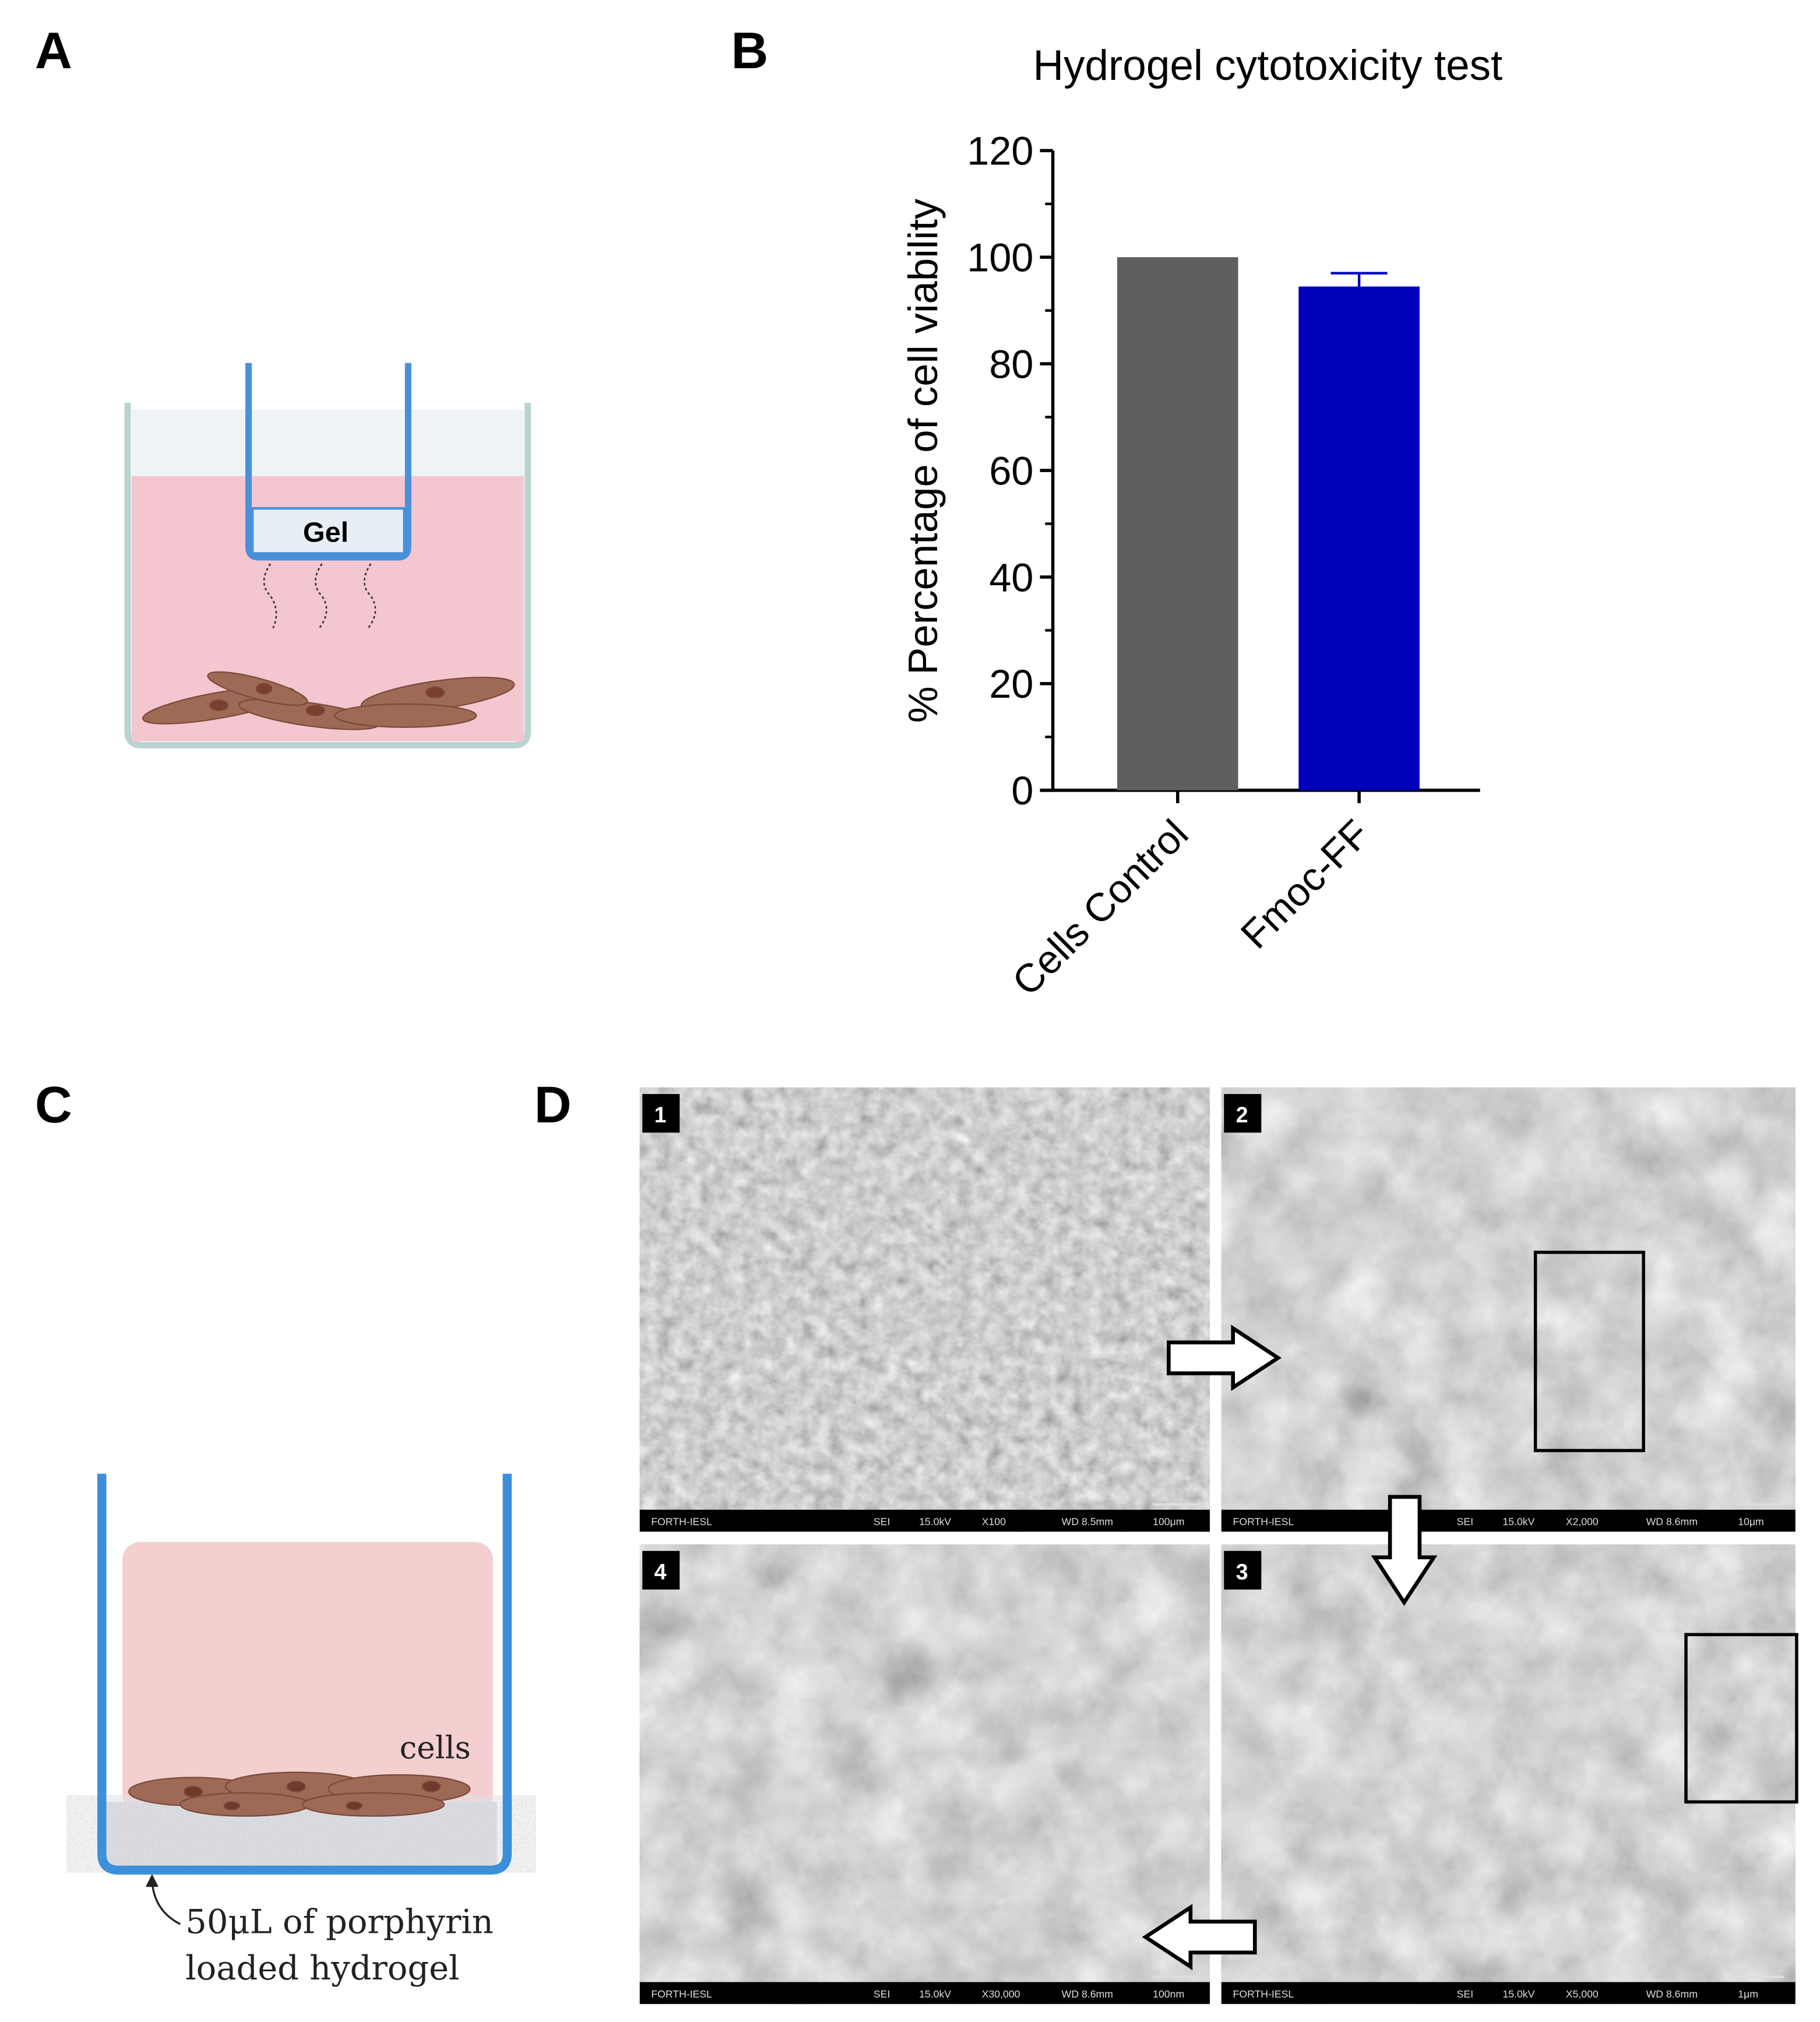 The height and width of the screenshot is (2022, 1820). Describe the element at coordinates (1224, 1357) in the screenshot. I see `arrow-right-icon` at that location.